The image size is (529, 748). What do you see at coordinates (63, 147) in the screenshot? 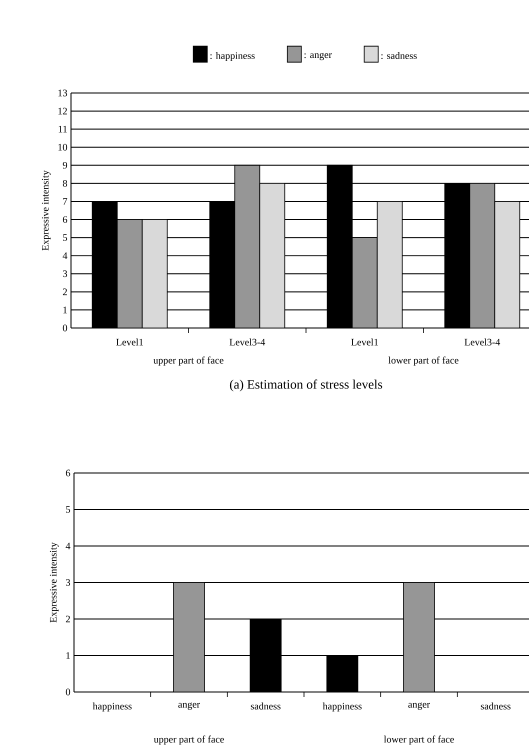
I see `y-tick-label: 10` at bounding box center [63, 147].